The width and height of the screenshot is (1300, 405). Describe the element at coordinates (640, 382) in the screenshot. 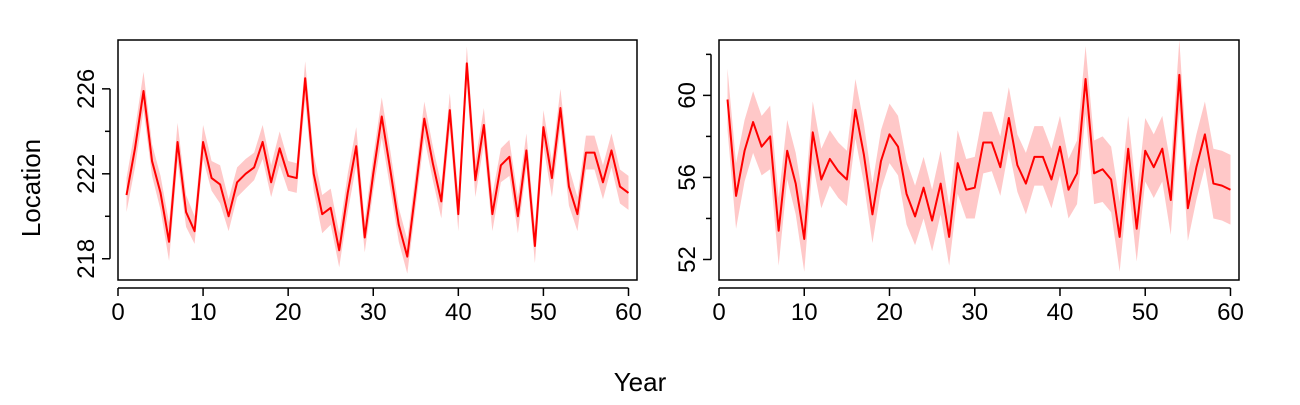

I see `x-axis-title: Year` at that location.